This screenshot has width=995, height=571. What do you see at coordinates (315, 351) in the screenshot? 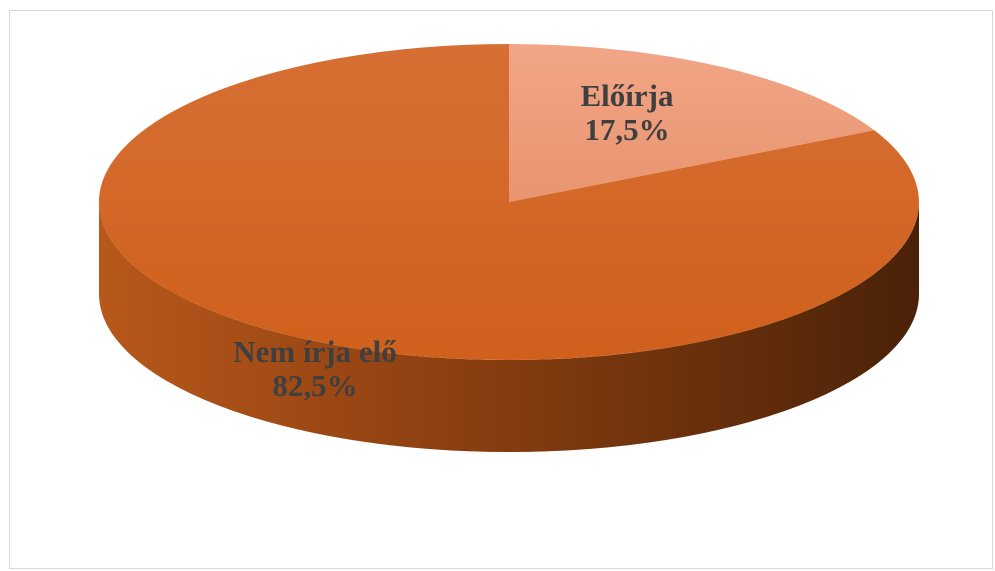
I see `slice-label-name: Nem írja elő` at bounding box center [315, 351].